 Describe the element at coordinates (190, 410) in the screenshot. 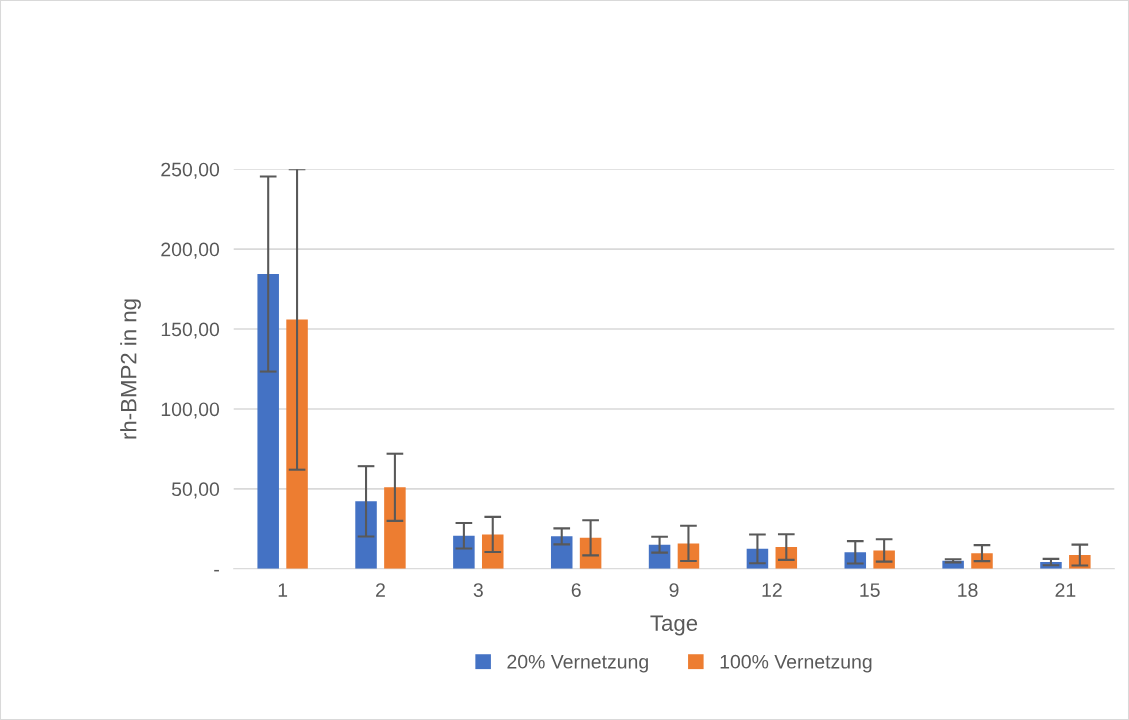

I see `y-tick-label: 100,00` at that location.